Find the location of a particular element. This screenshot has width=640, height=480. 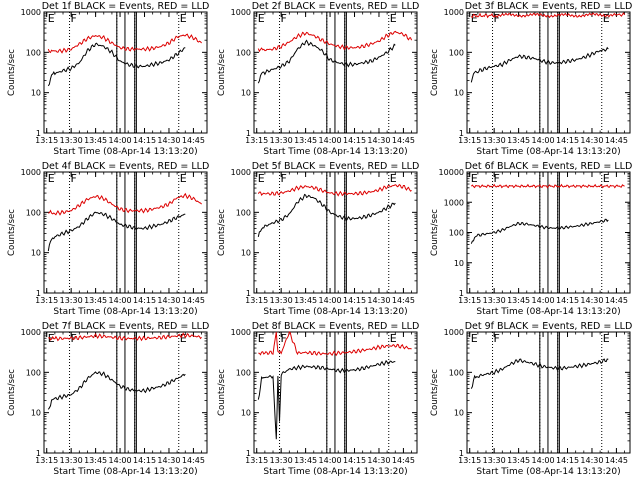

y-tick-label: 10000 is located at coordinates (451, 172).